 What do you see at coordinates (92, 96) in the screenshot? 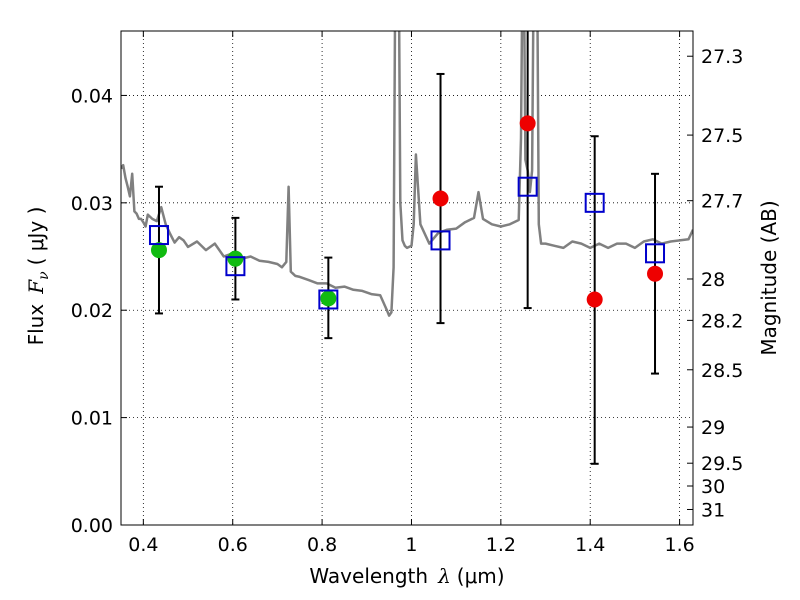
I see `y-tick-label: 0.04` at bounding box center [92, 96].